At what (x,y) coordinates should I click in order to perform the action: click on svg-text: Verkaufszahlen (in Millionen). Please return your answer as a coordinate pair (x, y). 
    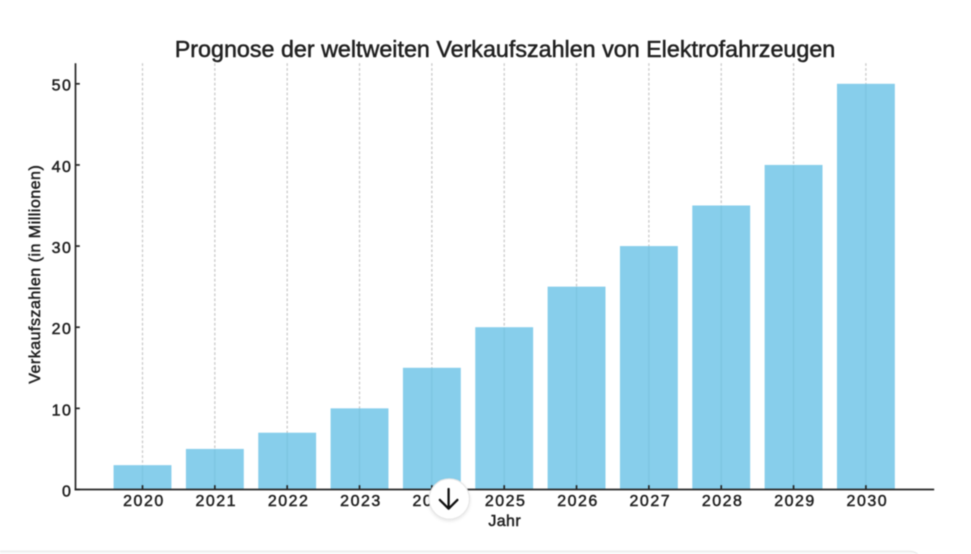
    Looking at the image, I should click on (35, 274).